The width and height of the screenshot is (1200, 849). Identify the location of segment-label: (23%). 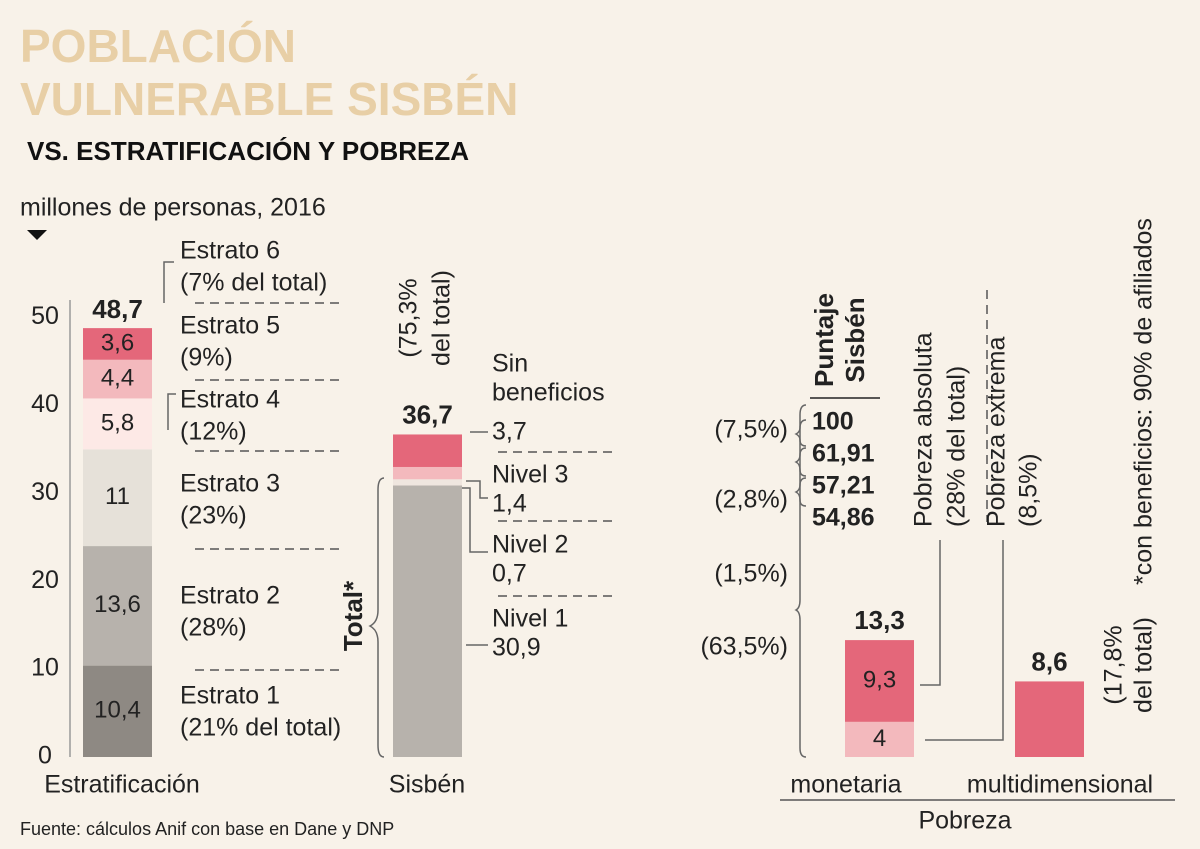
(213, 516).